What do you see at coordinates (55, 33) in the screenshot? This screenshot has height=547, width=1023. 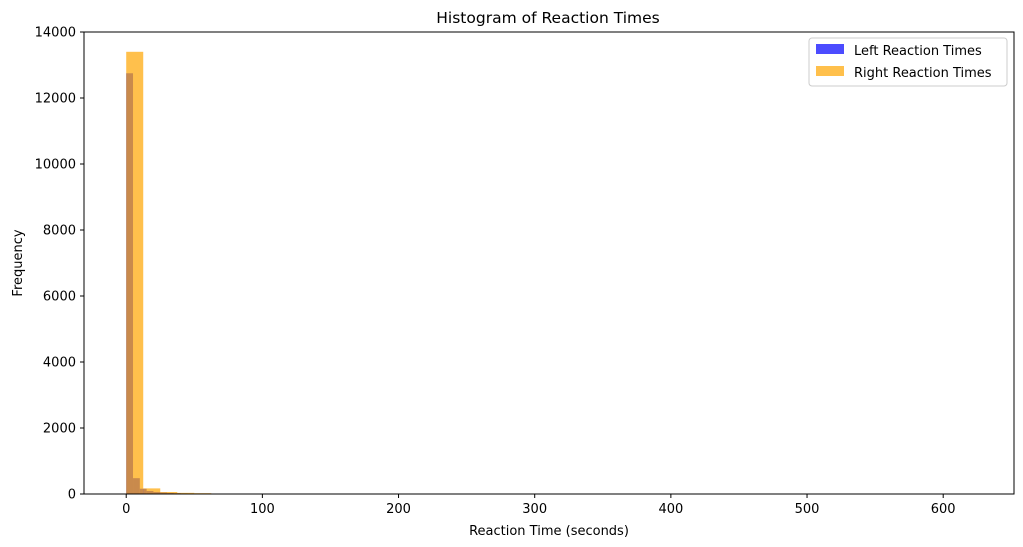 I see `y-tick-label: 14000` at bounding box center [55, 33].